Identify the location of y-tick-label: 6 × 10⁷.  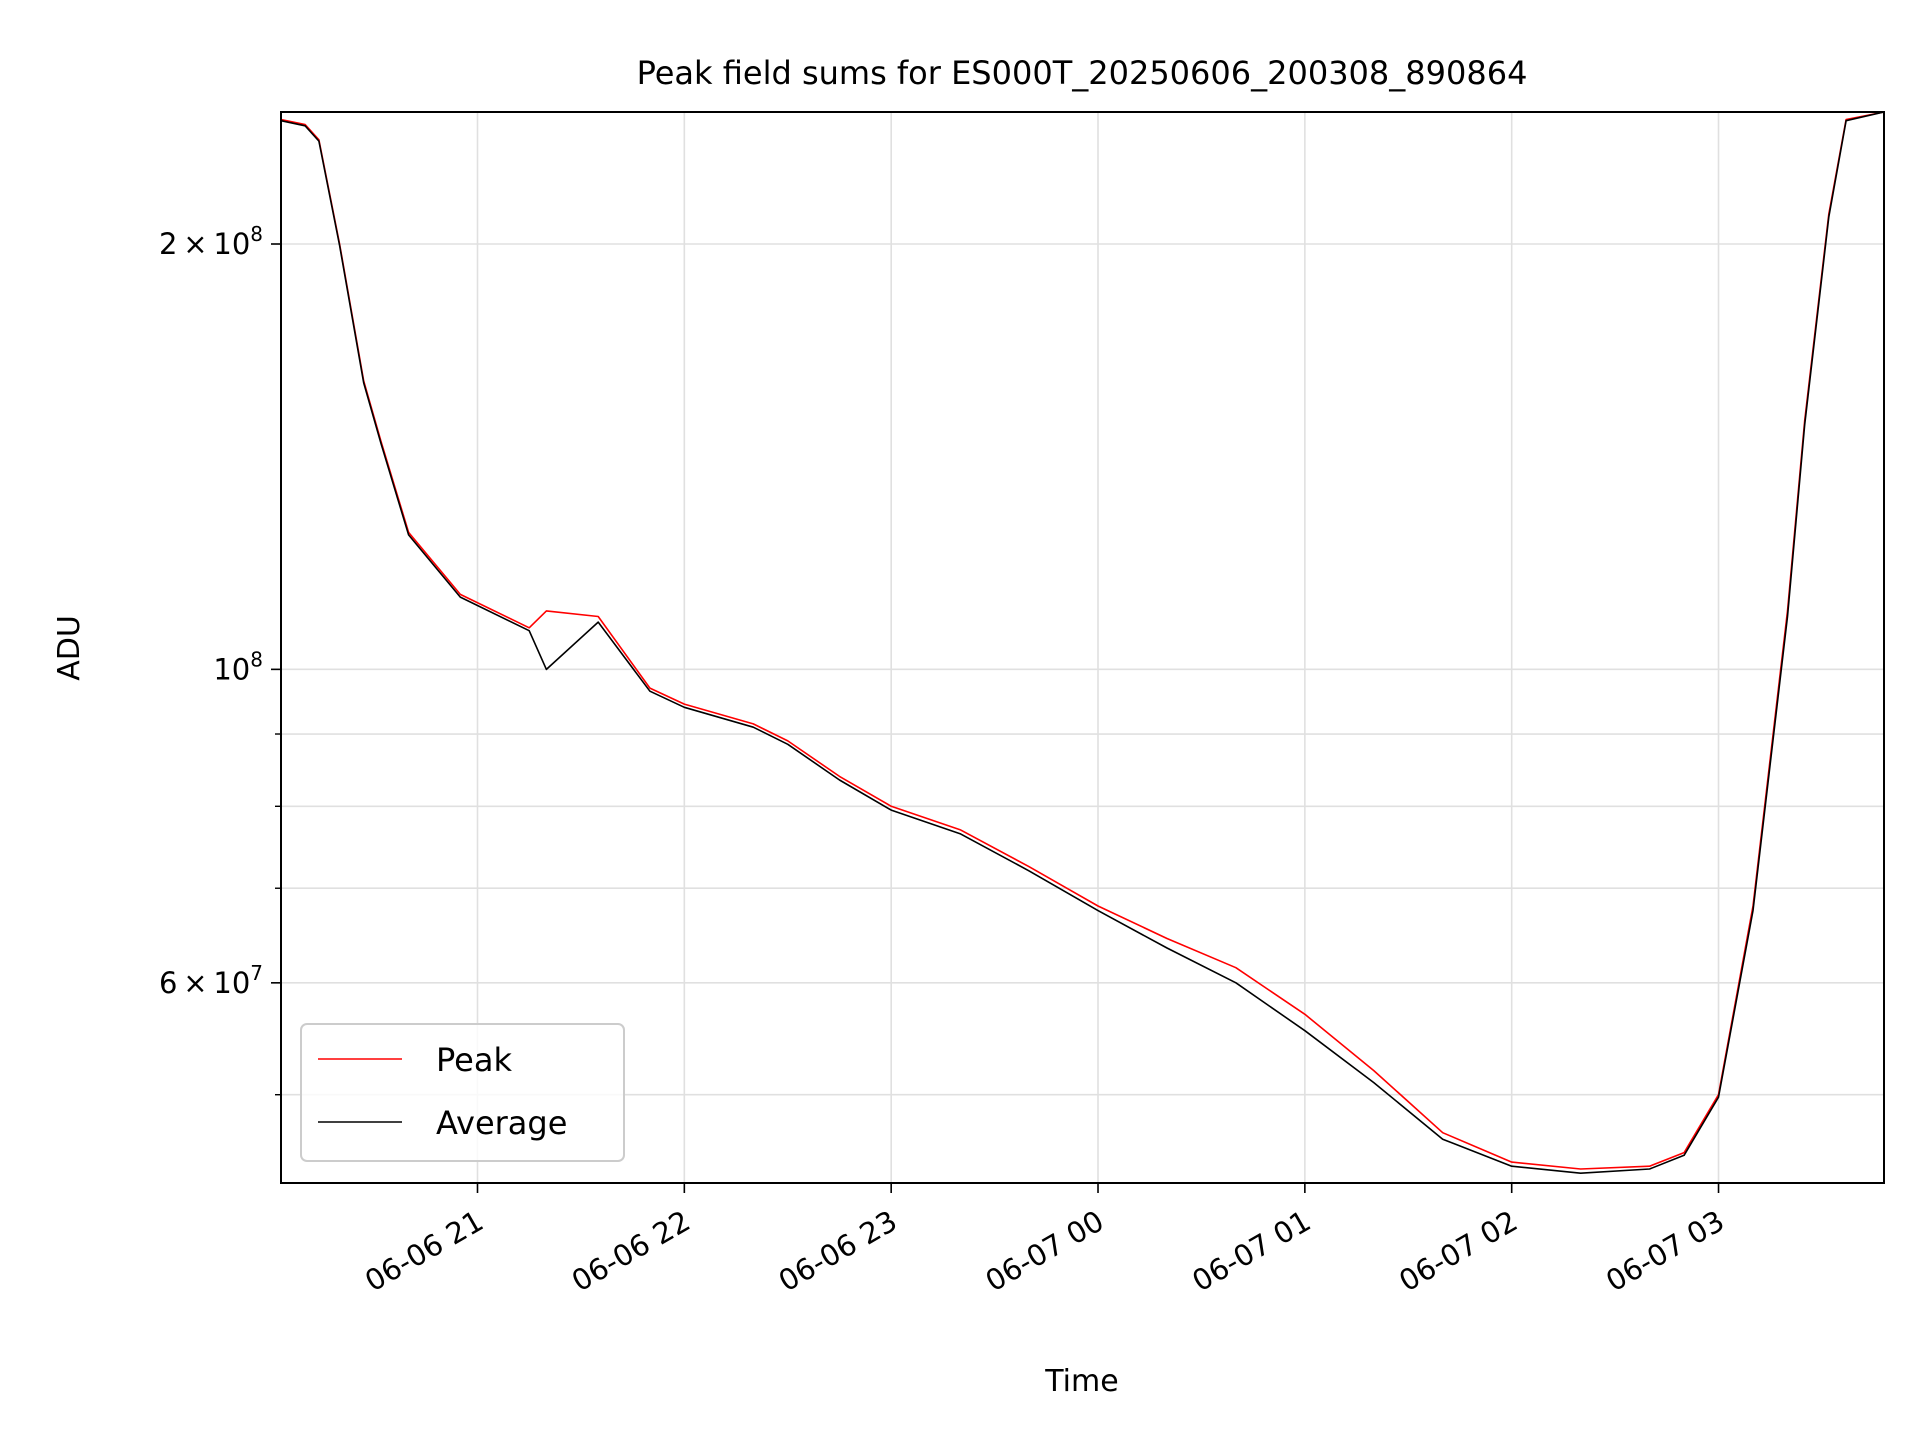
(211, 980).